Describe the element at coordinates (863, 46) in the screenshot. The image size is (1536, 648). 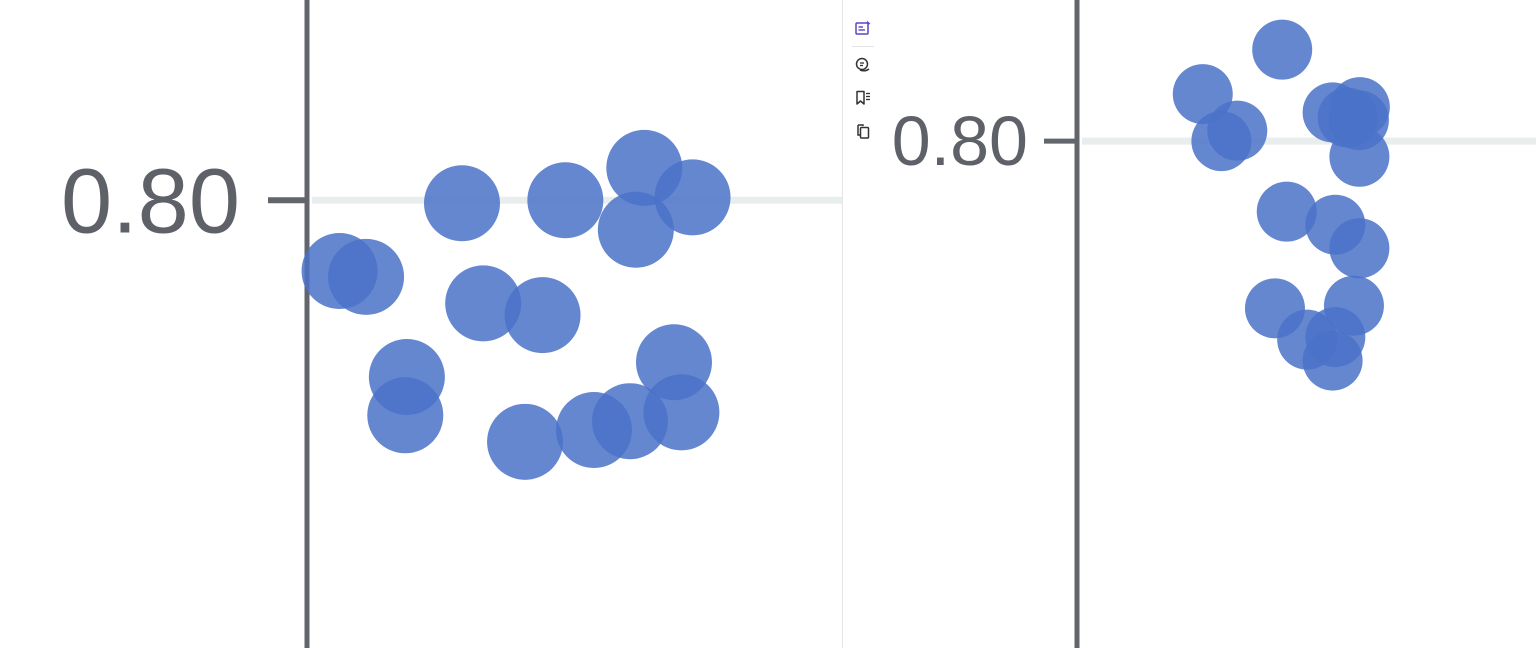
I see `toolbar-divider` at that location.